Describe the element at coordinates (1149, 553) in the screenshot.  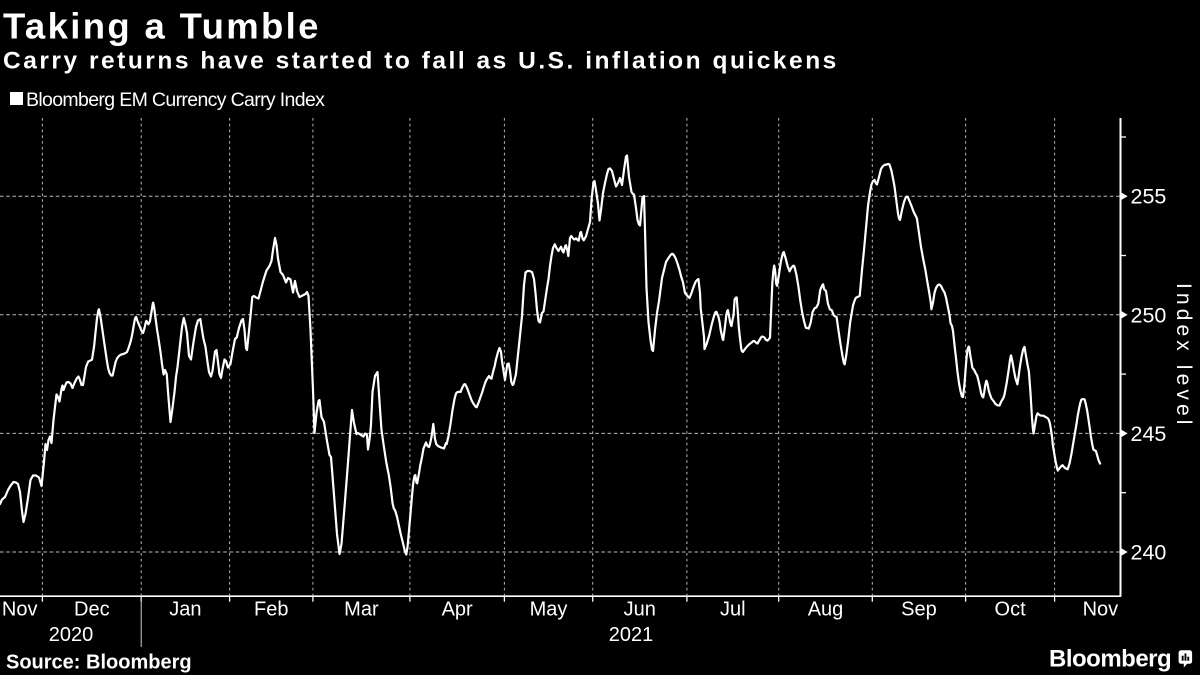
I see `svg-text: 240` at that location.